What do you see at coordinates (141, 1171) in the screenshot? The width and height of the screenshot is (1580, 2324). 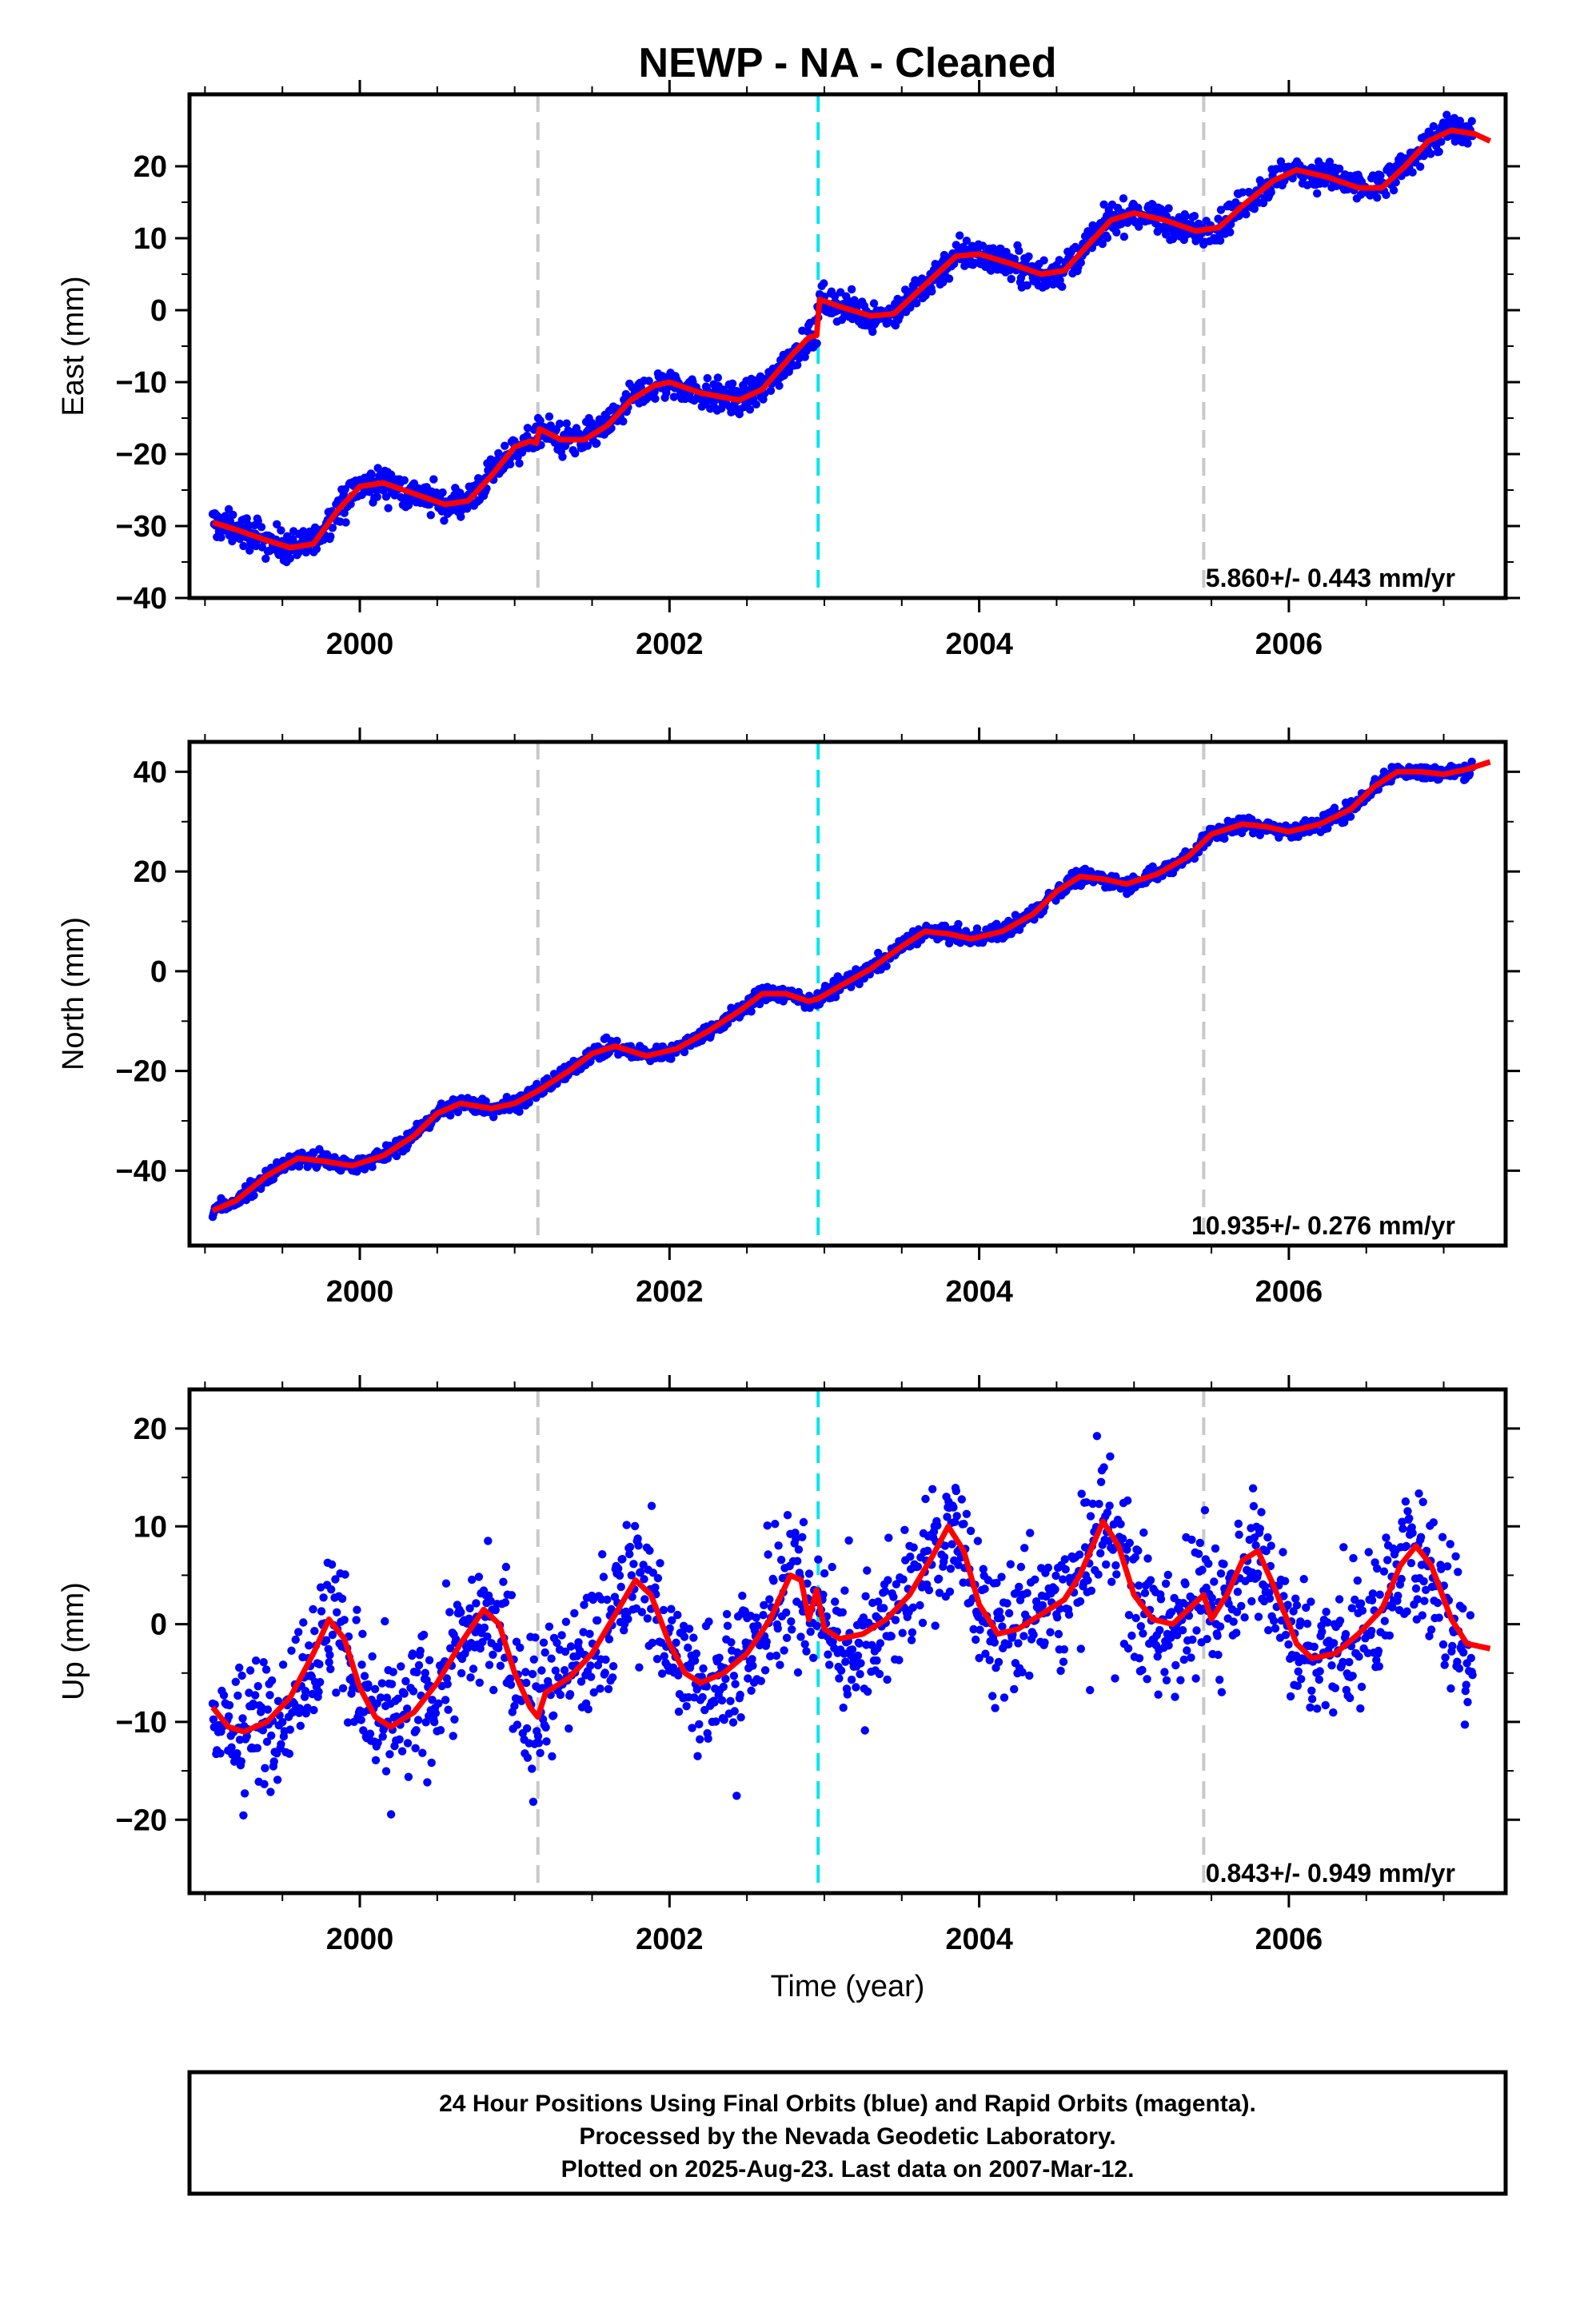 I see `north-y-tick-label: −40` at bounding box center [141, 1171].